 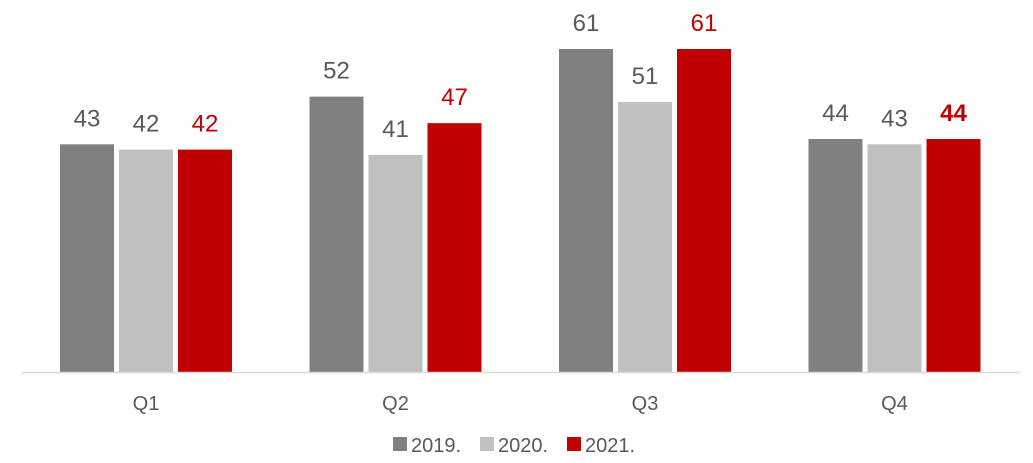 I want to click on data-label-q3-series-1: 61, so click(x=586, y=23).